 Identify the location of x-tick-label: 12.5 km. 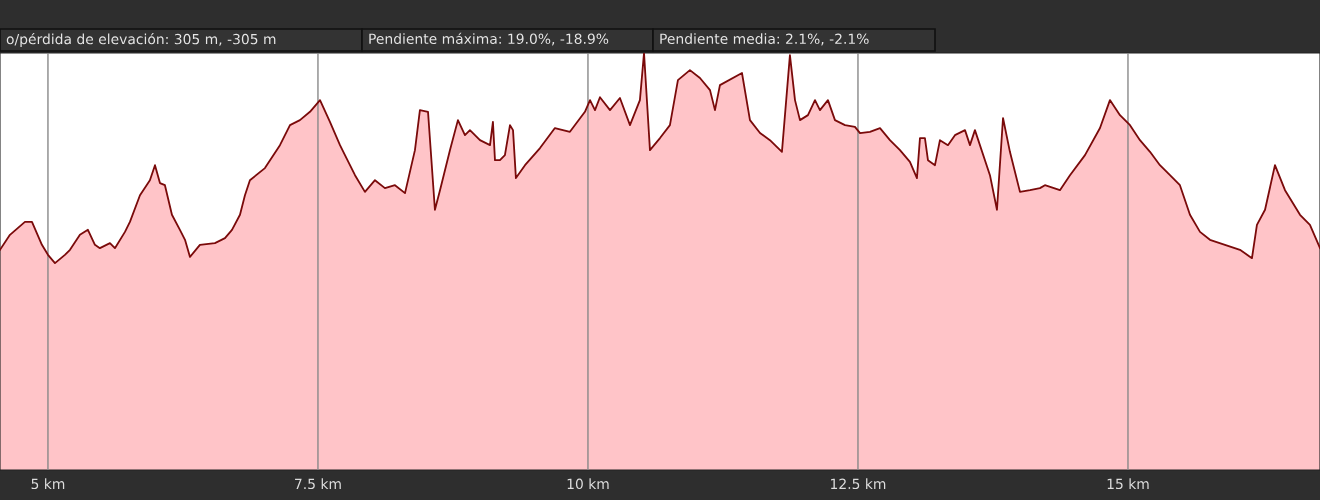
(858, 484).